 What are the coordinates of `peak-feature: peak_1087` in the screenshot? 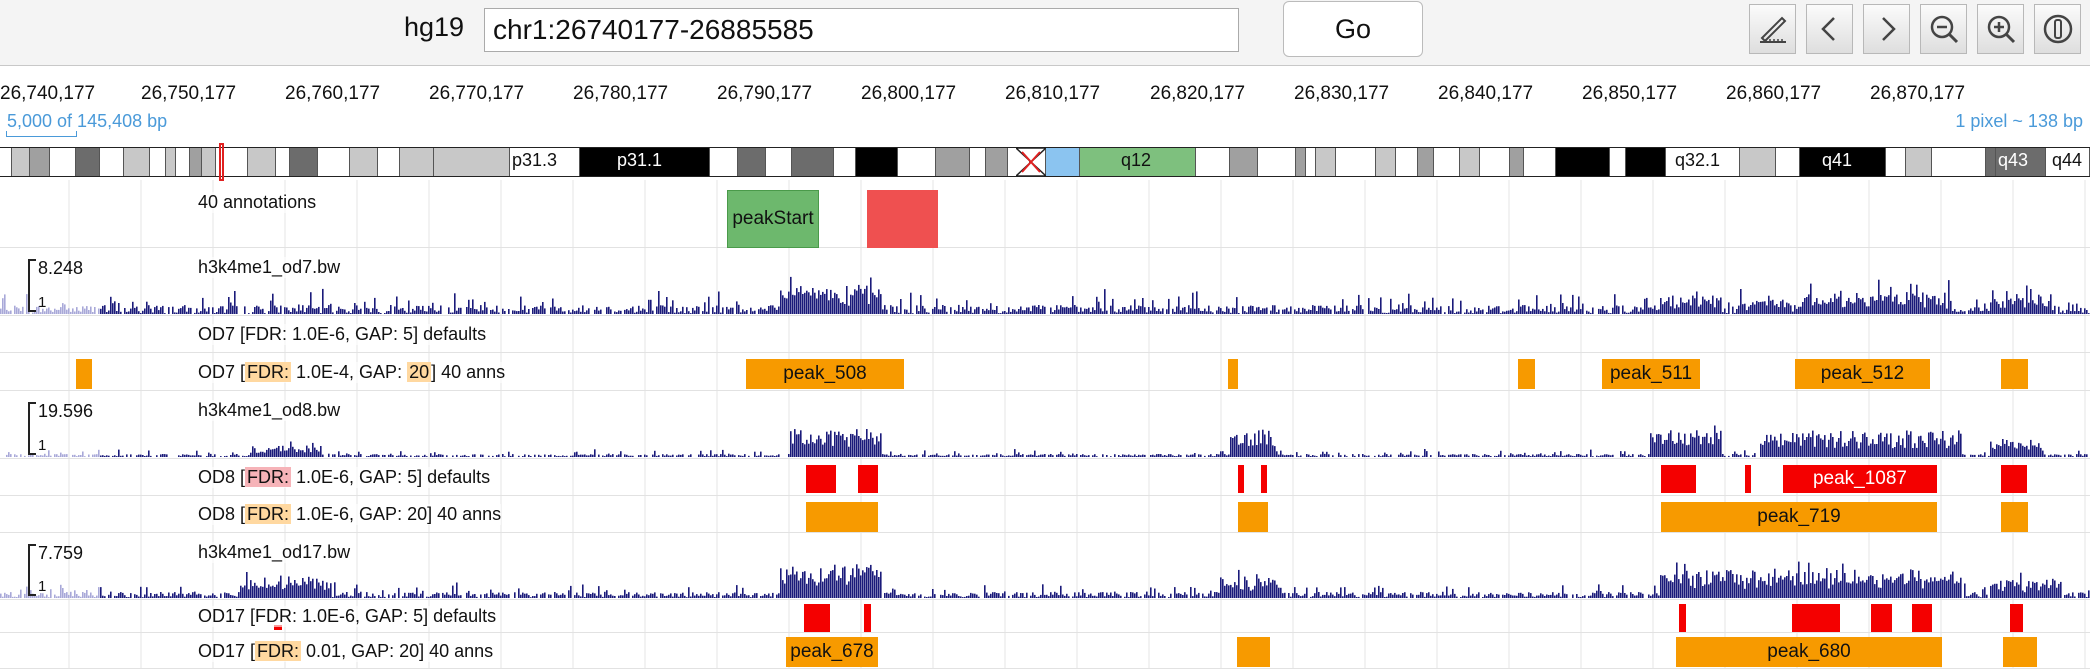 It's located at (1860, 479).